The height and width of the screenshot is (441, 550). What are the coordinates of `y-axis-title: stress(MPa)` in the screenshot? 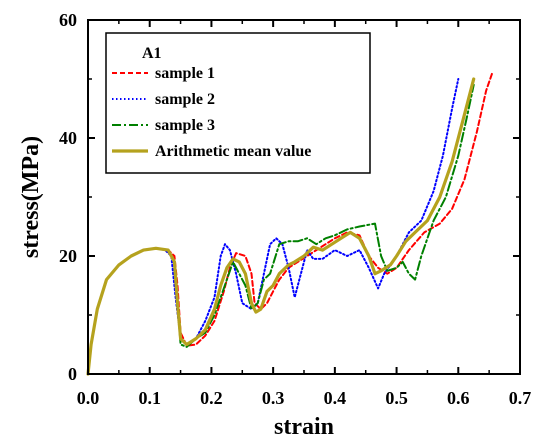 It's located at (31, 197).